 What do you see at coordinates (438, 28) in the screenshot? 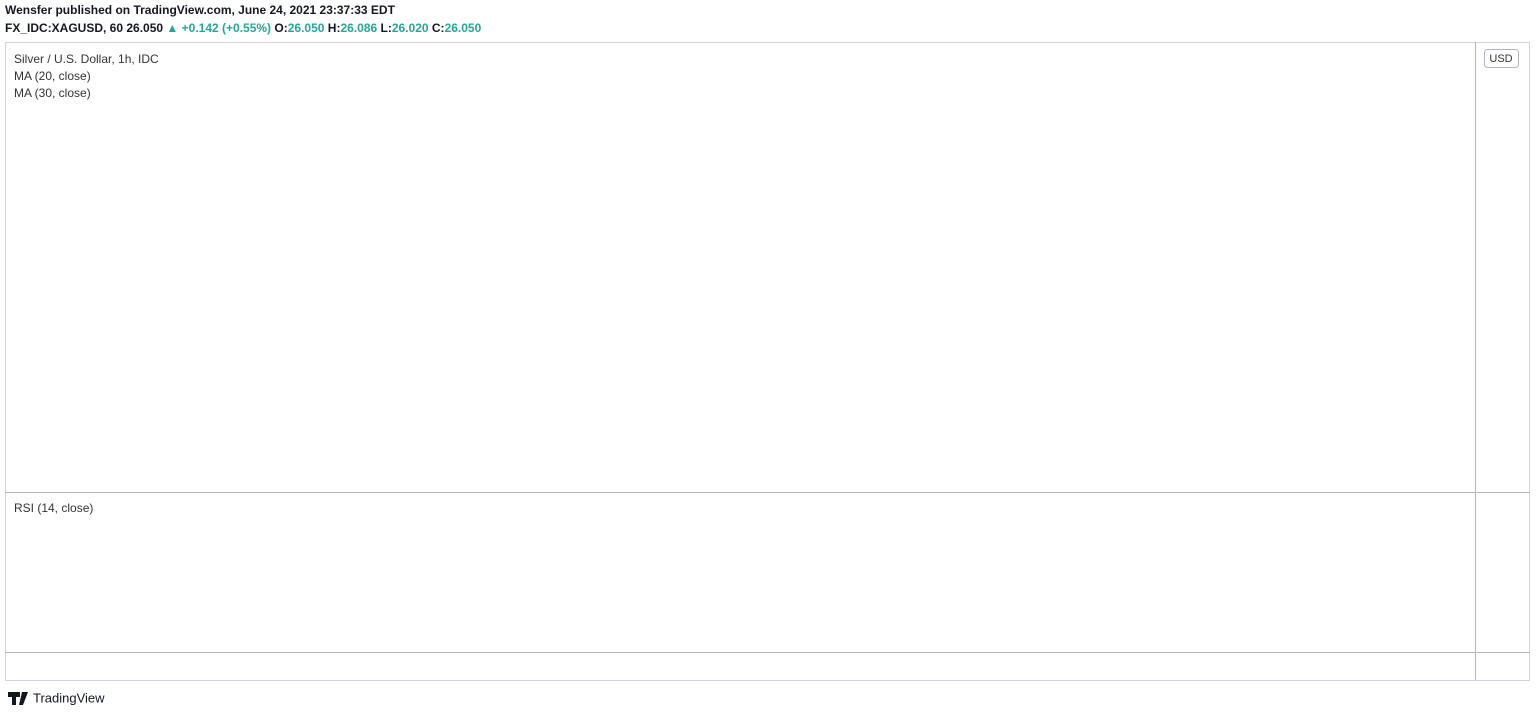
I see `ohlc-key: C:` at bounding box center [438, 28].